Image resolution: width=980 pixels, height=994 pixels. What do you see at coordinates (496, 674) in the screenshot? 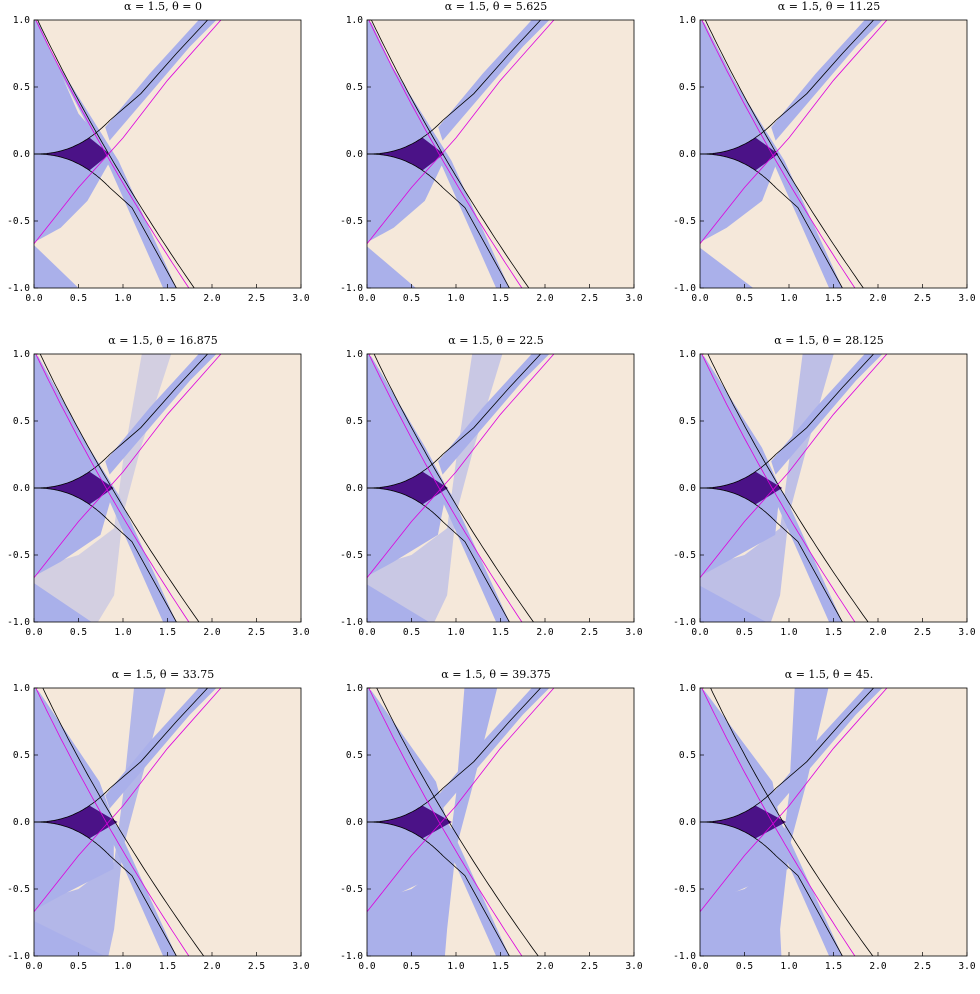
I see `chart-title: α = 1.5, θ = 39.375` at bounding box center [496, 674].